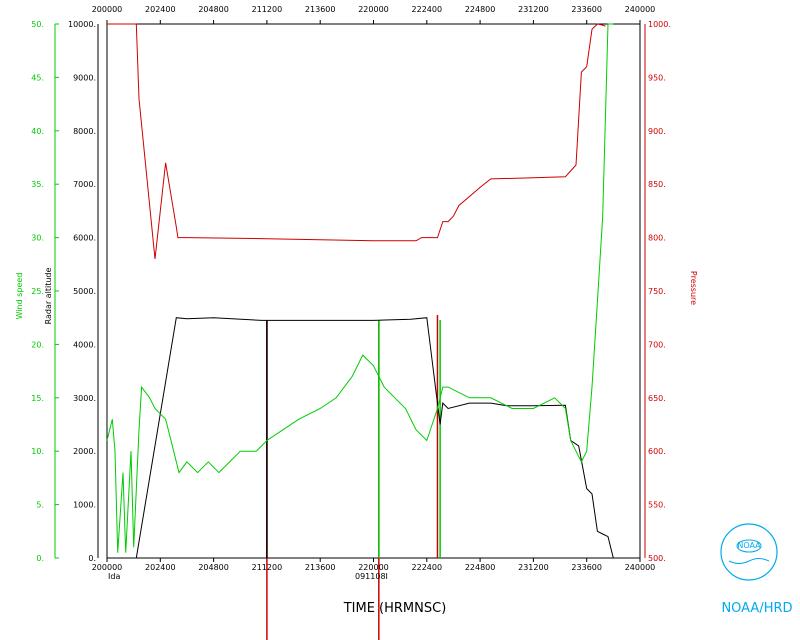  I want to click on x-tick-label-top: 233600, so click(586, 9).